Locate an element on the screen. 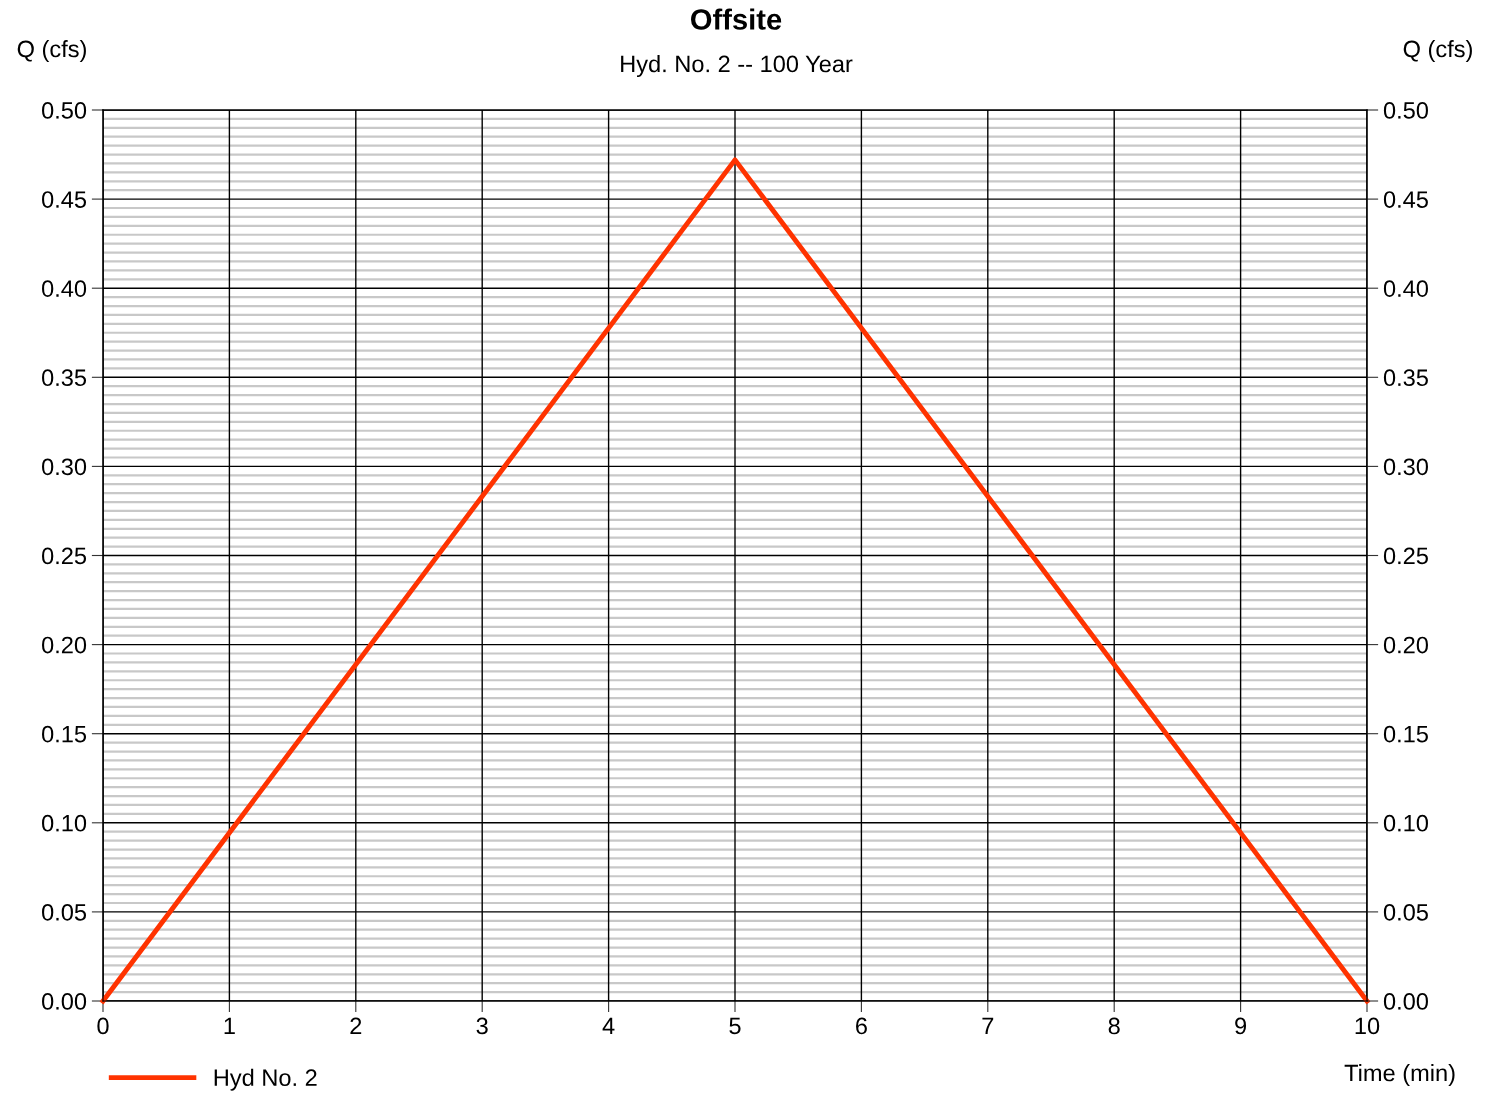 The height and width of the screenshot is (1112, 1495). y-tick-label: 0.45 is located at coordinates (64, 199).